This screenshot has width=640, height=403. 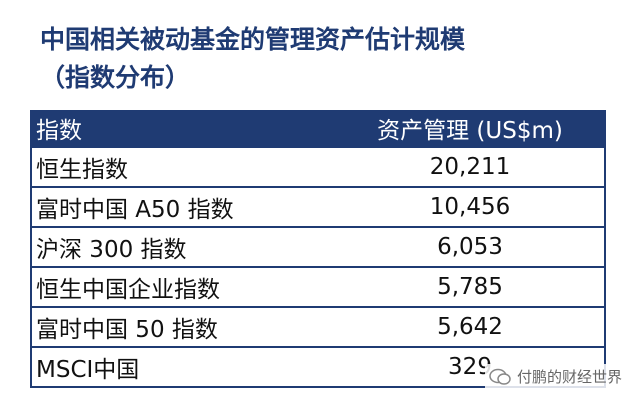 I want to click on table-row: 富时中国 50 指数 5,642, so click(x=318, y=328).